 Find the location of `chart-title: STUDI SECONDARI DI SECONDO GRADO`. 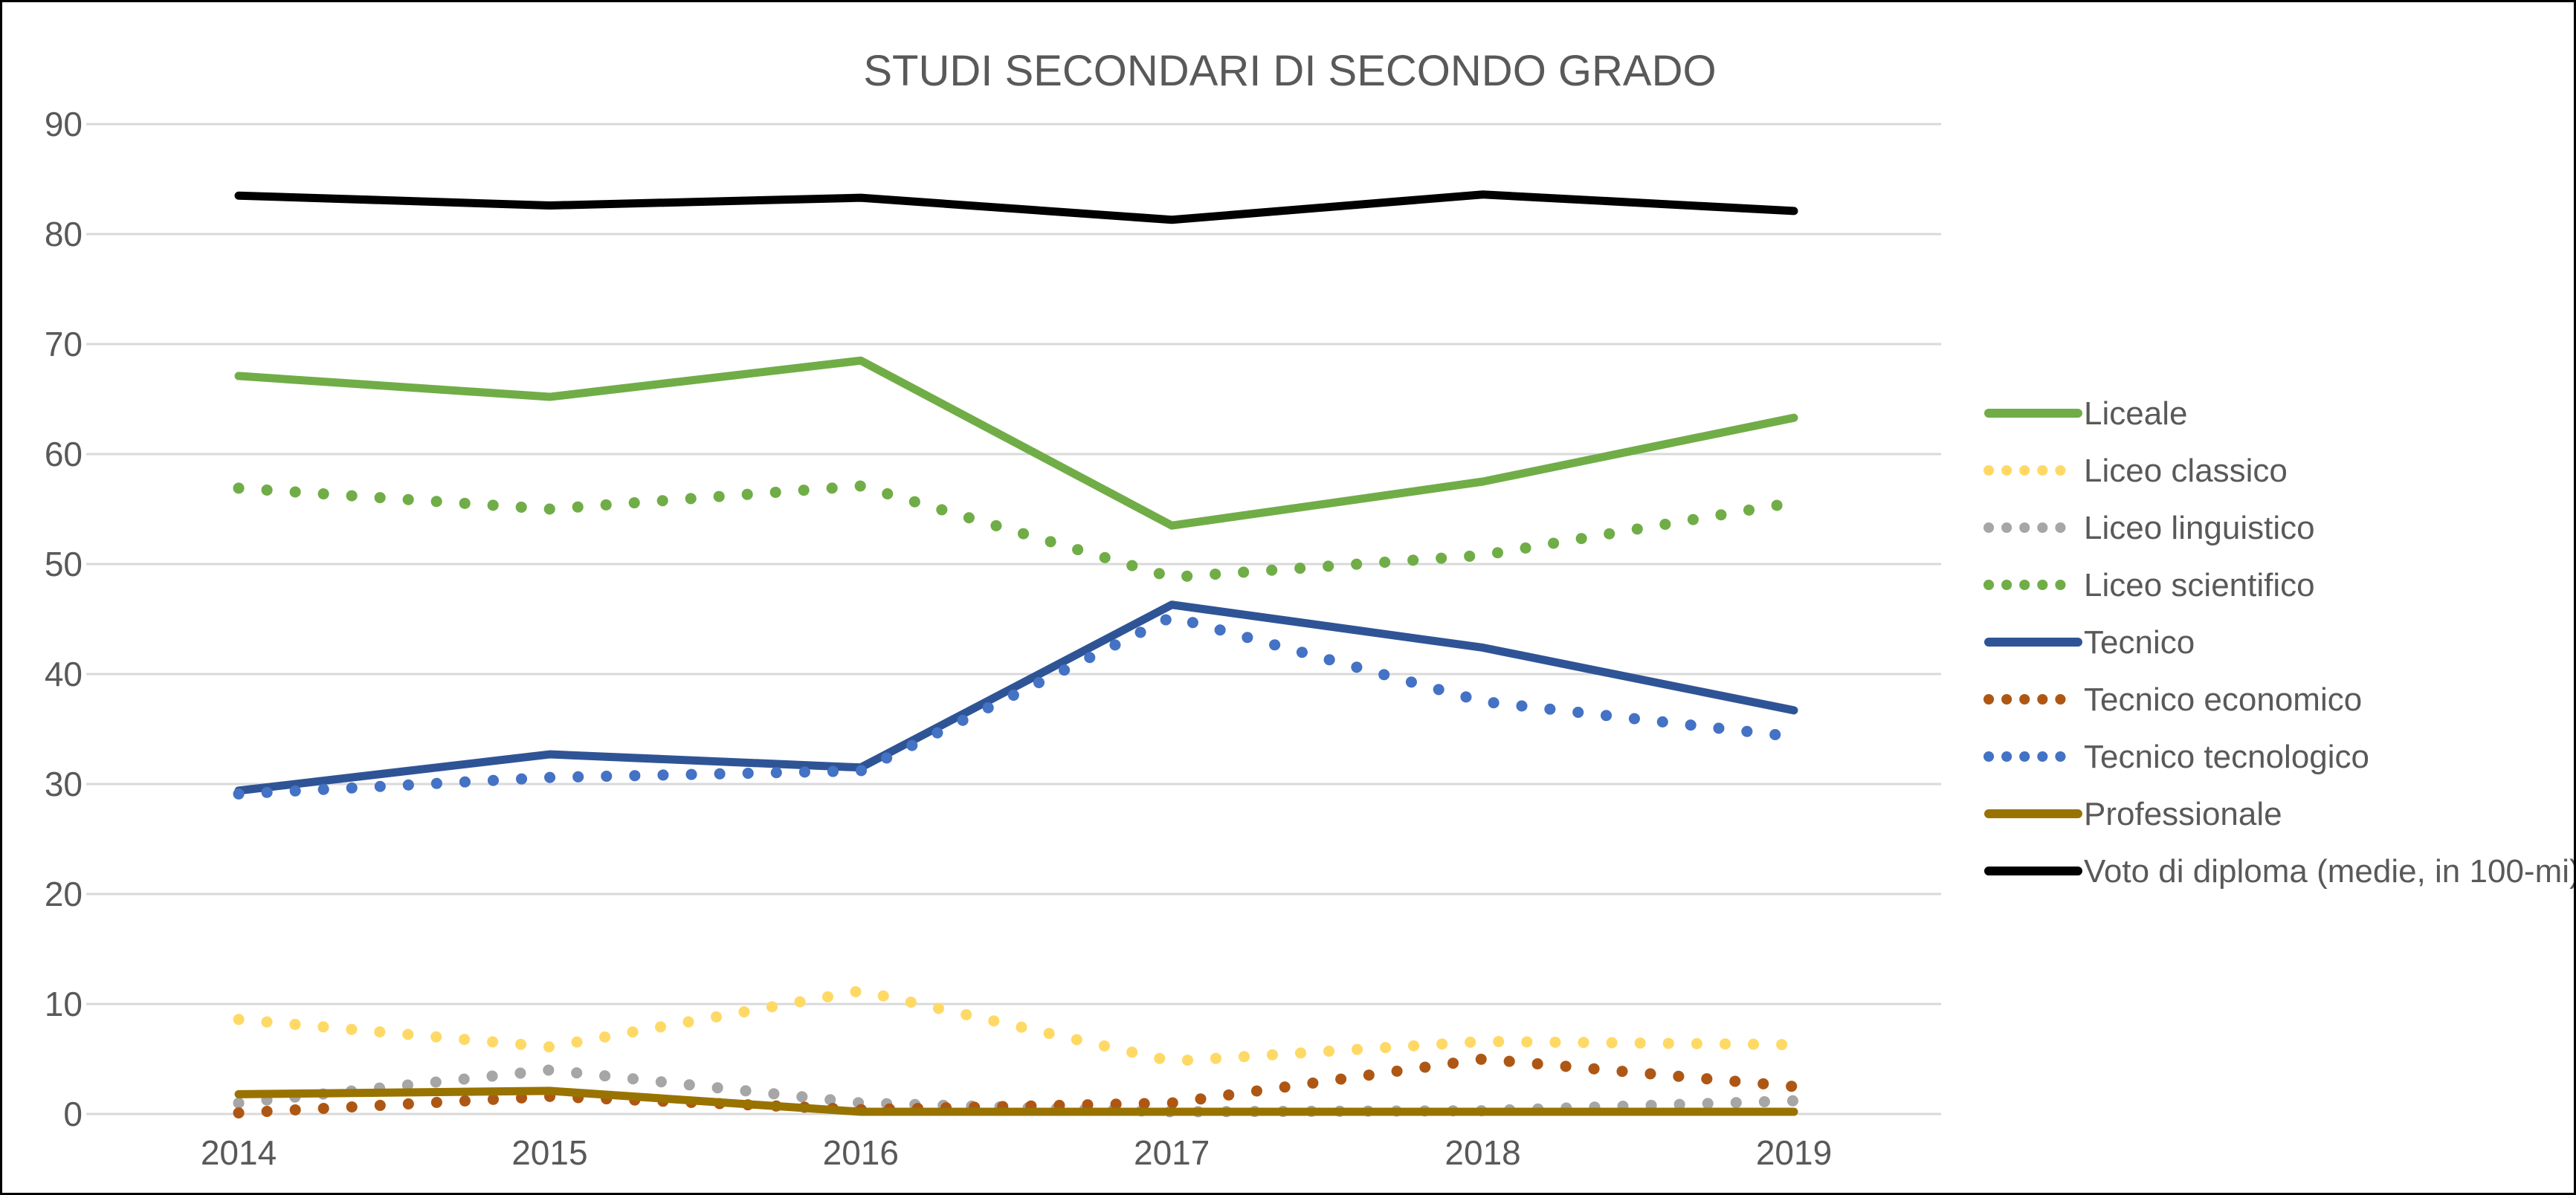

chart-title: STUDI SECONDARI DI SECONDO GRADO is located at coordinates (1289, 71).